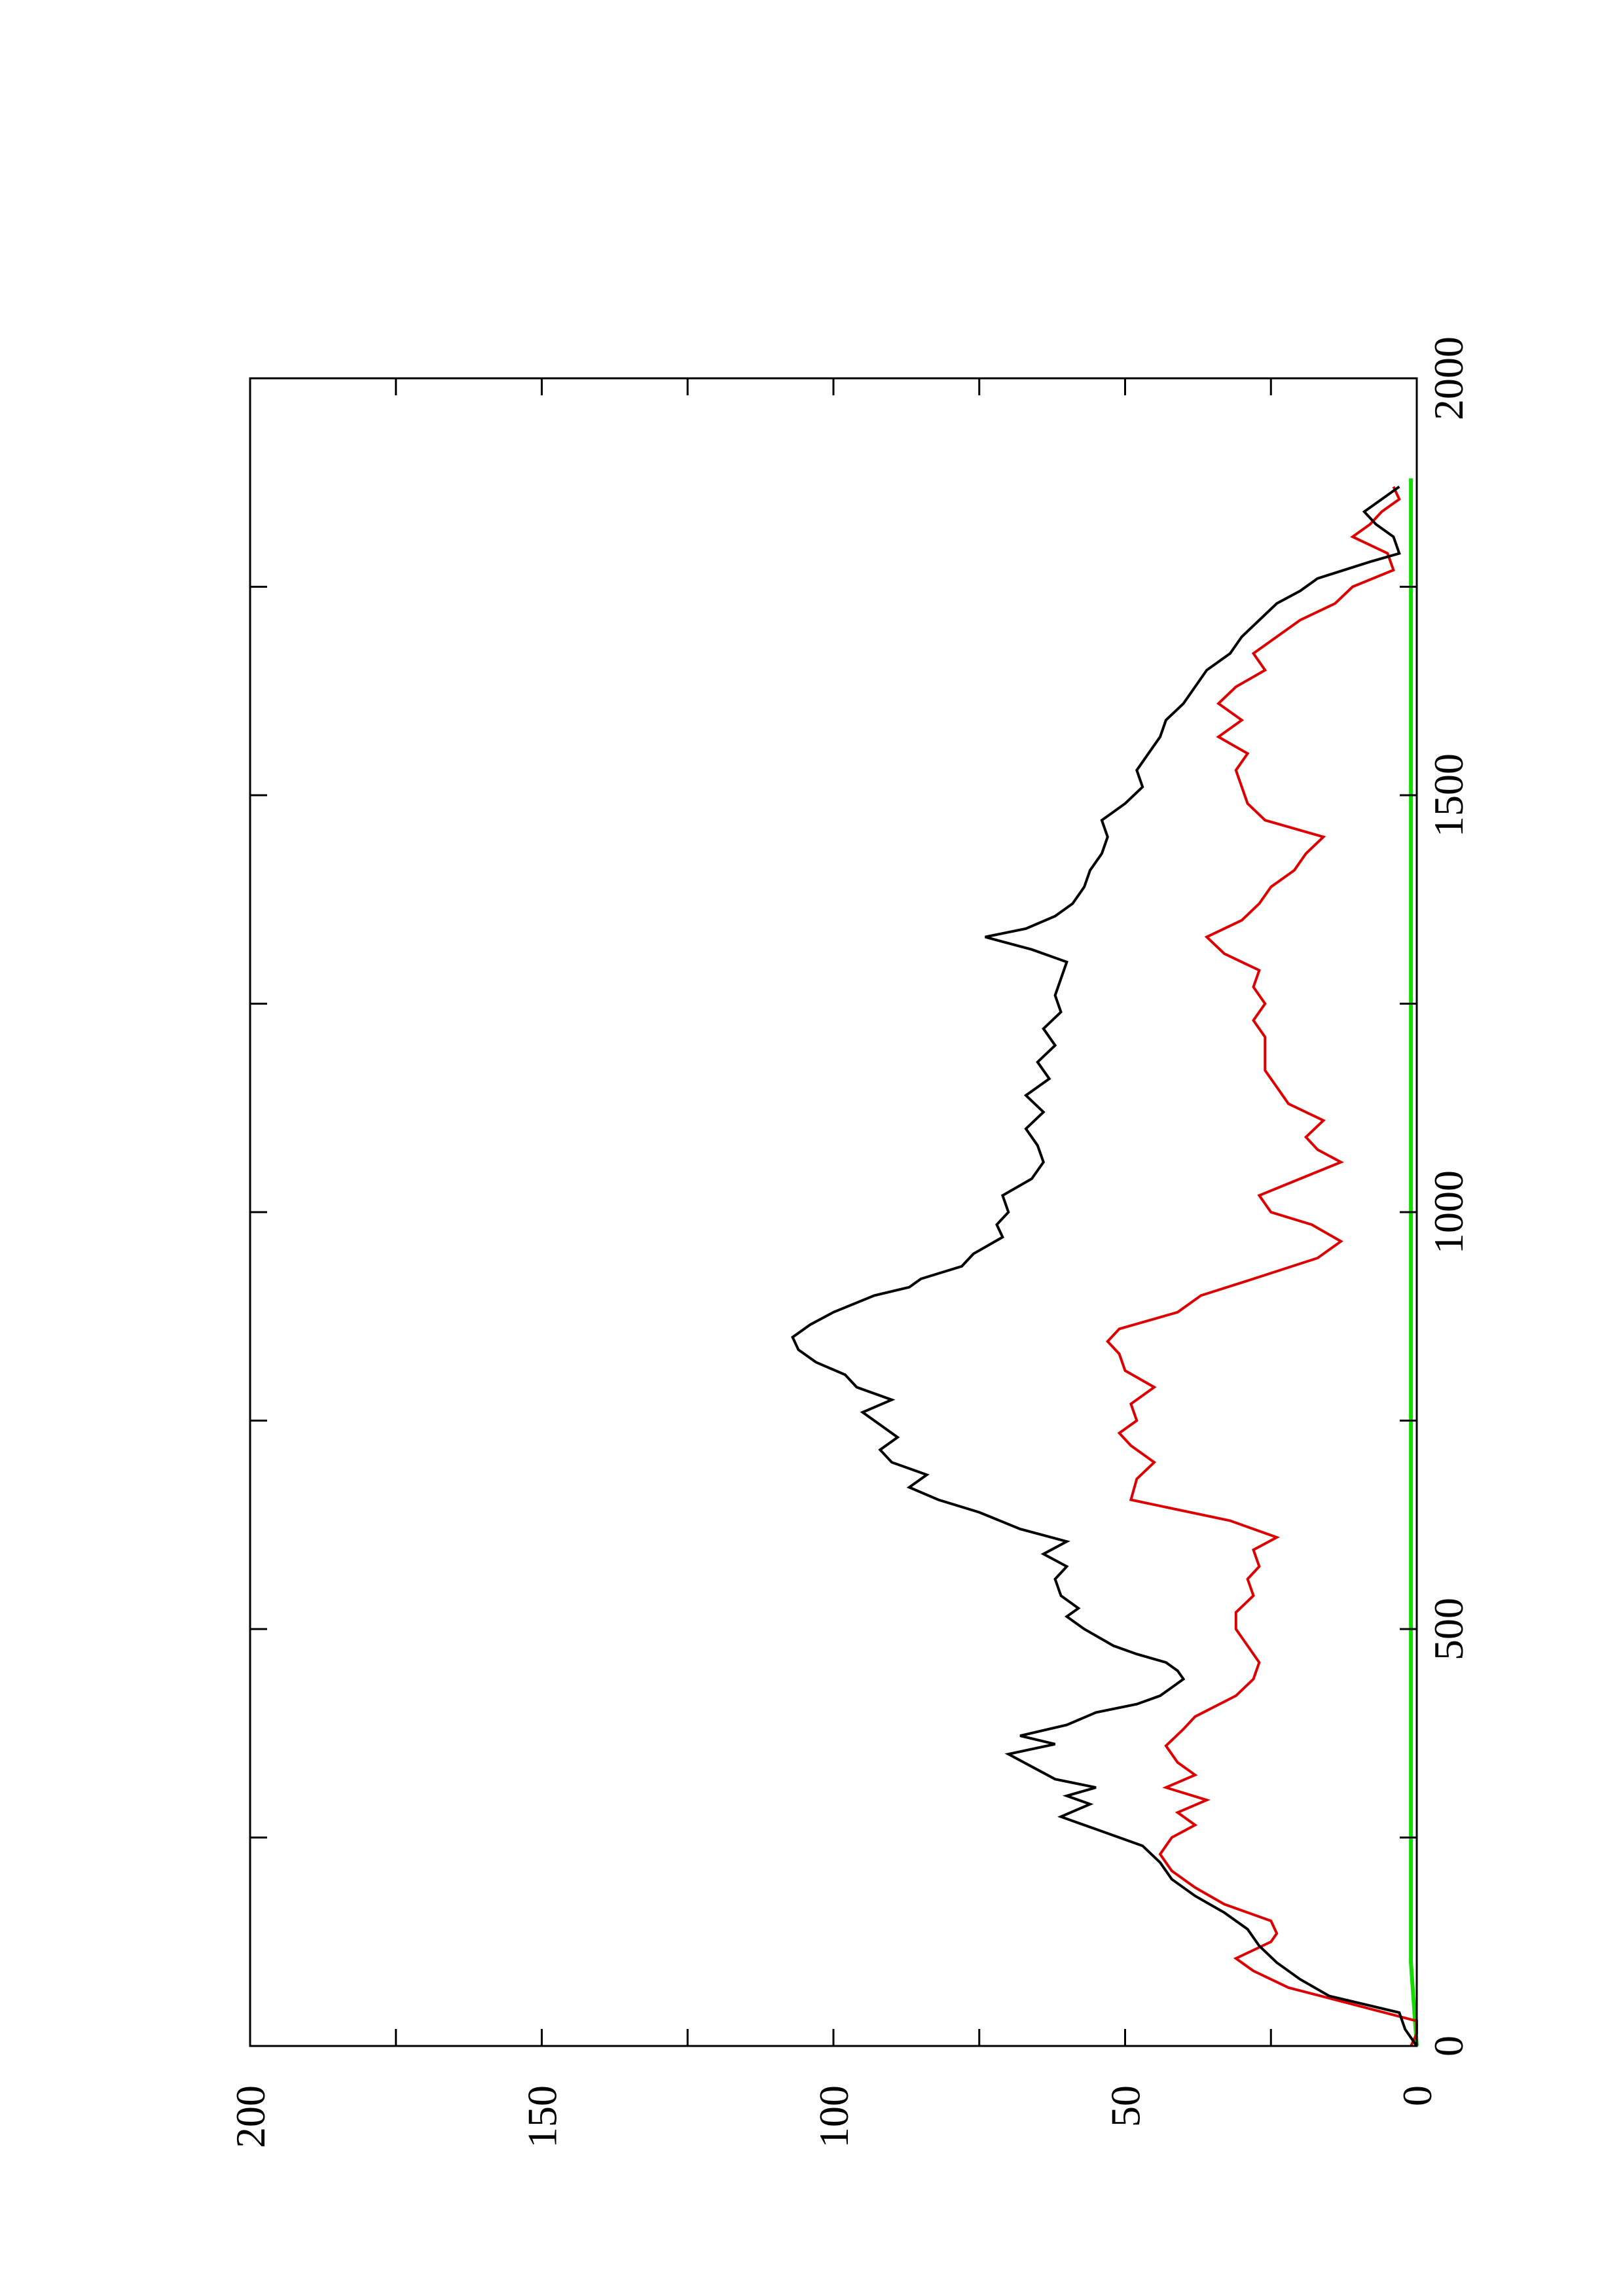  What do you see at coordinates (250, 2116) in the screenshot?
I see `y-tick-label: 200` at bounding box center [250, 2116].